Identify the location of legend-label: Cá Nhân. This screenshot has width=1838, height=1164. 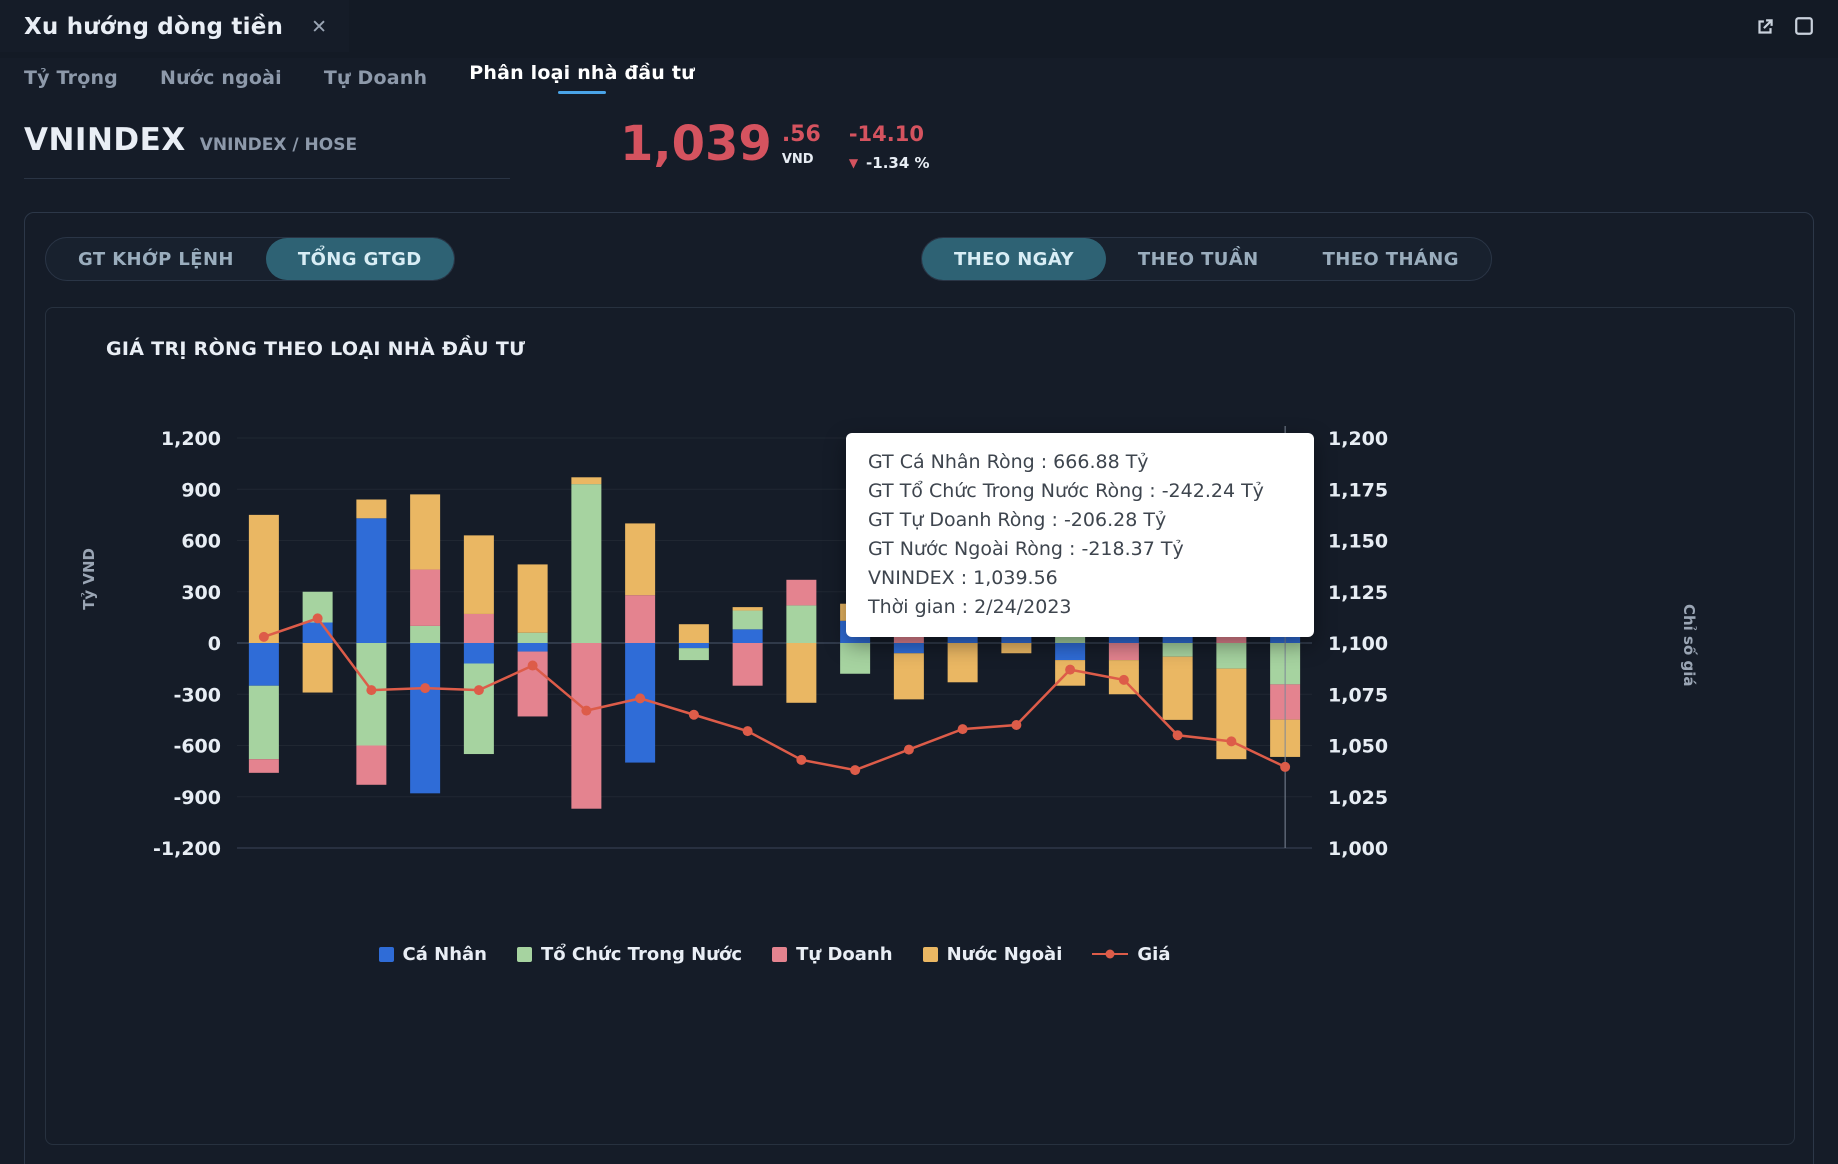
(444, 954).